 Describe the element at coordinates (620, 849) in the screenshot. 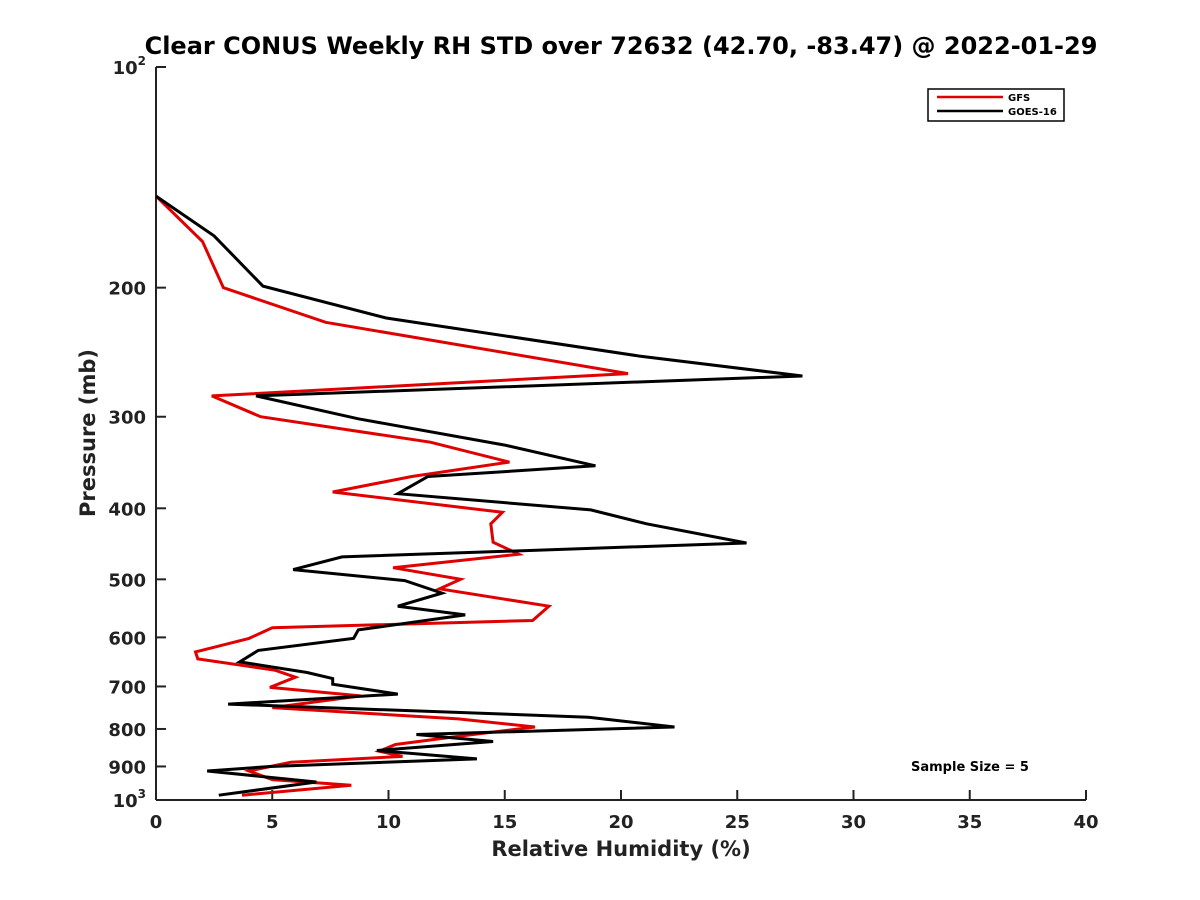

I see `x-axis-label: Relative Humidity (%)` at that location.